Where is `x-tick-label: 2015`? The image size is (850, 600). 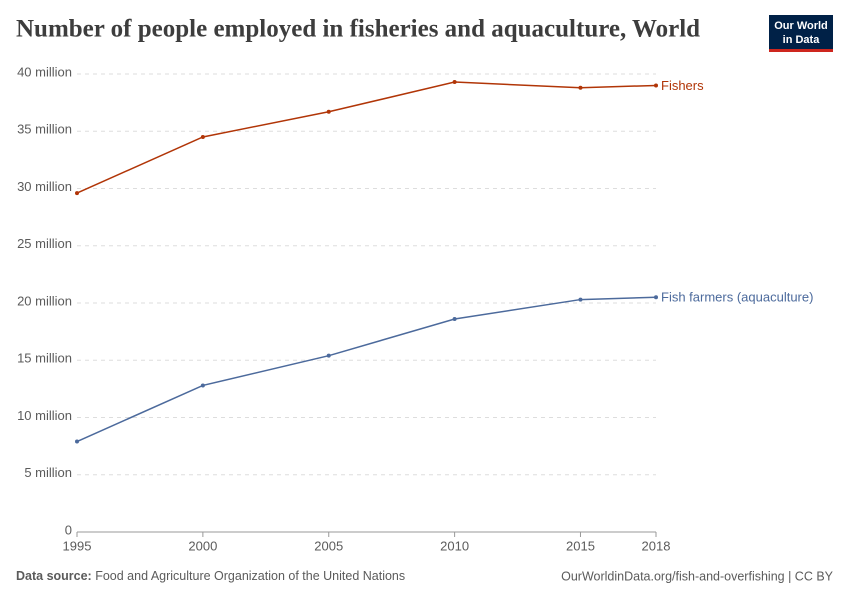 x-tick-label: 2015 is located at coordinates (580, 545).